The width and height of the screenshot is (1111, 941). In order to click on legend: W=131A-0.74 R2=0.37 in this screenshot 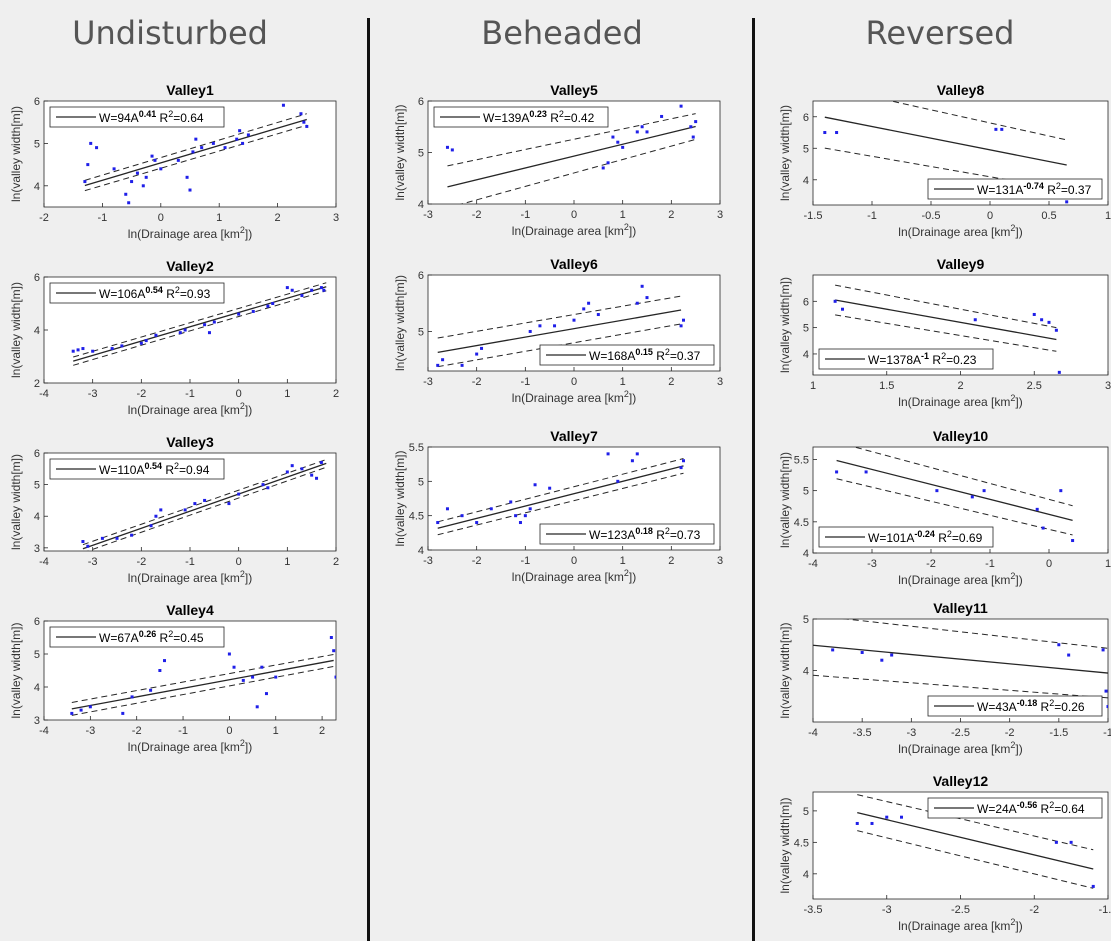, I will do `click(1015, 189)`.